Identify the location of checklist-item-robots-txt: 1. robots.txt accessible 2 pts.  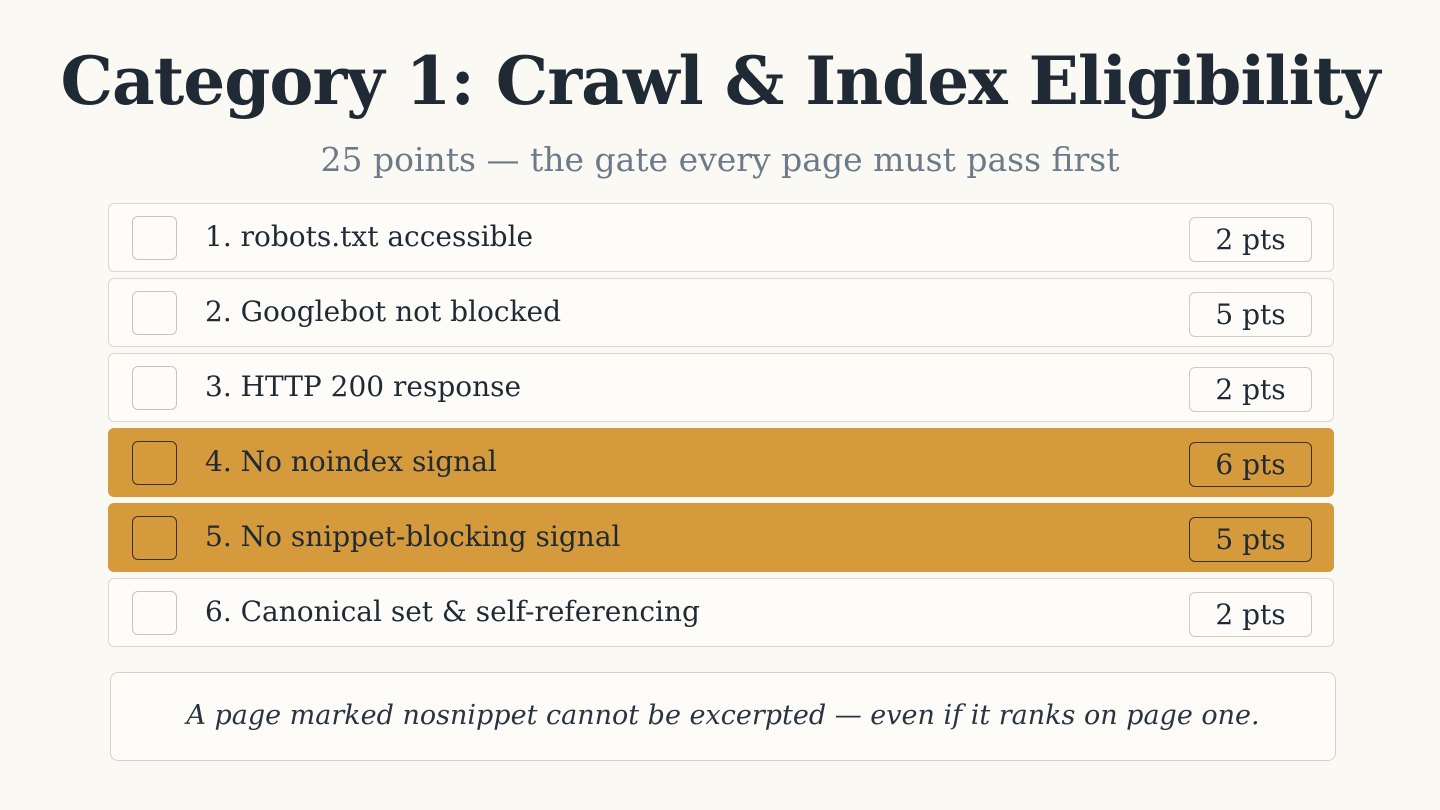
(721, 237).